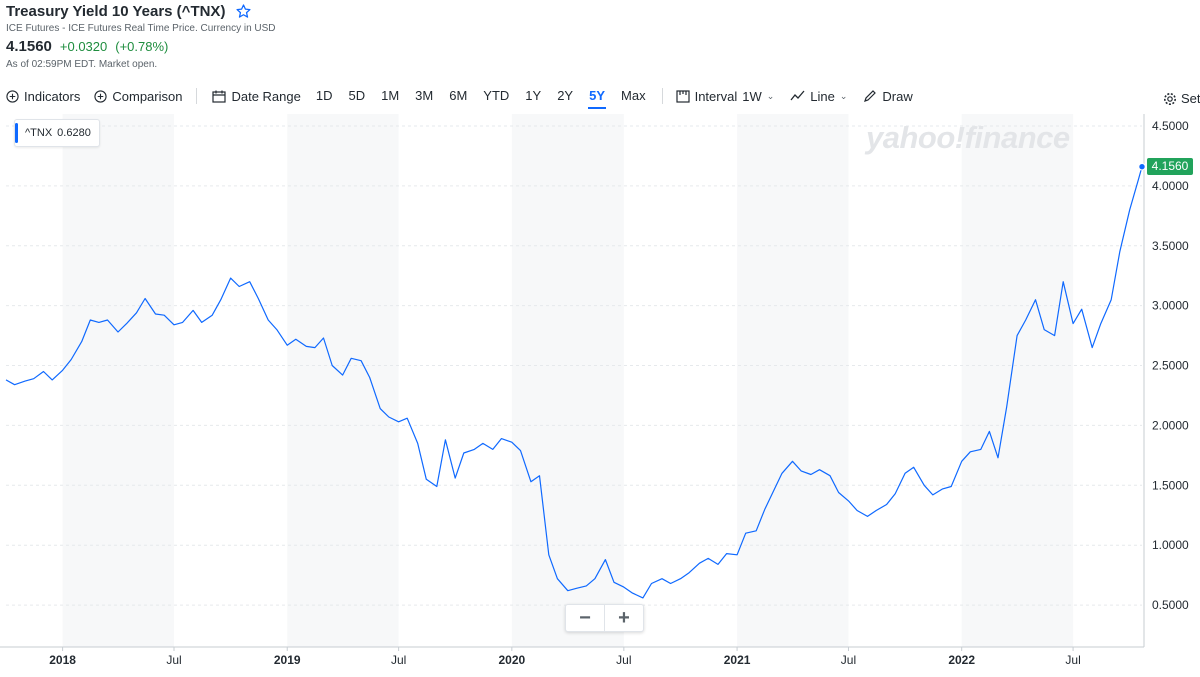 The height and width of the screenshot is (677, 1200). What do you see at coordinates (82, 64) in the screenshot?
I see `quote-as-of: As of 02:59PM EDT. Market open.` at bounding box center [82, 64].